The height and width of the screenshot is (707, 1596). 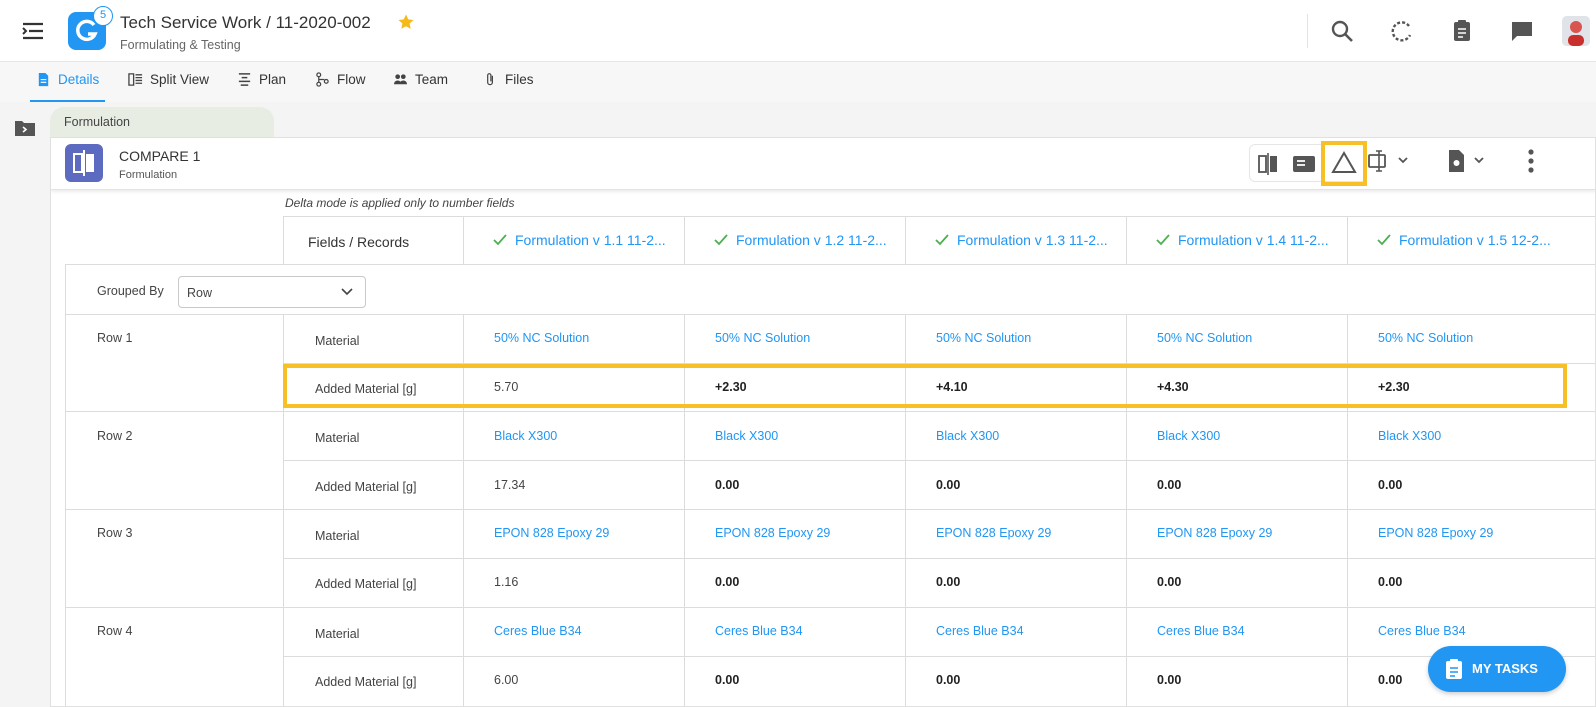 What do you see at coordinates (519, 79) in the screenshot?
I see `tab-label: Files` at bounding box center [519, 79].